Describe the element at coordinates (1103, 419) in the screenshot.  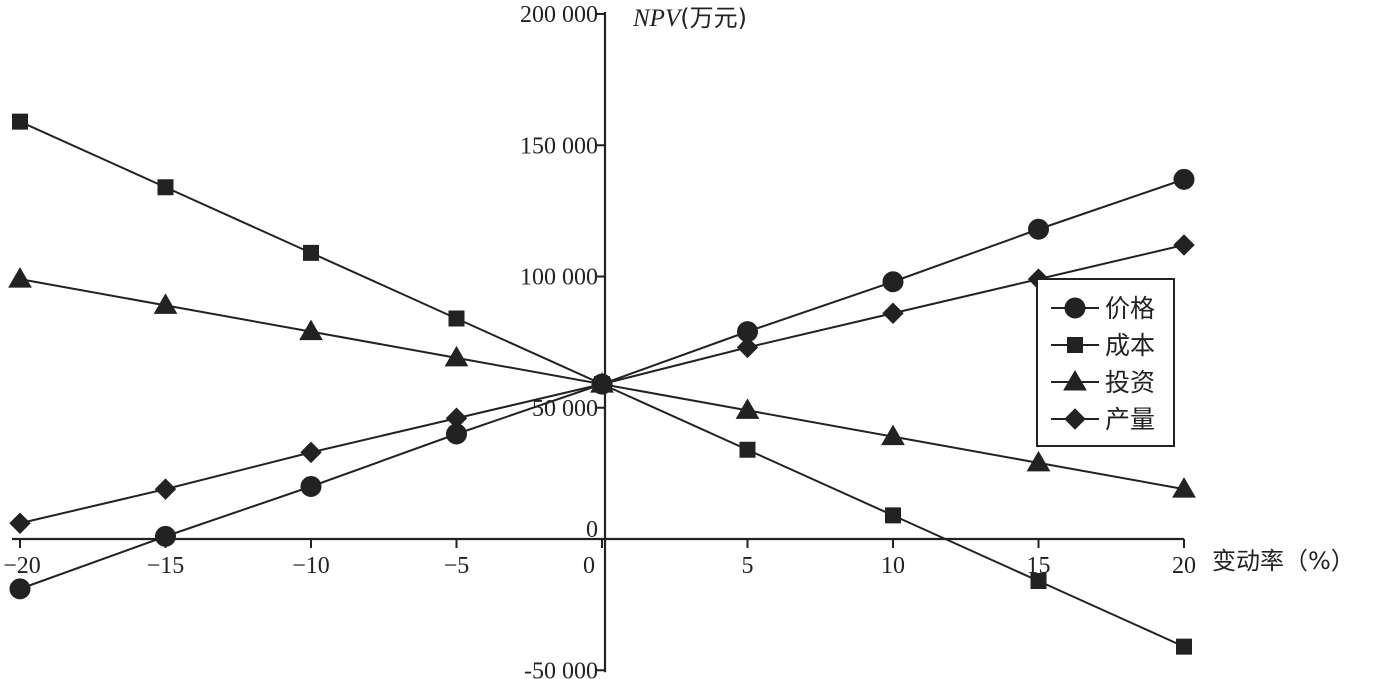
I see `legend-item-diamond: 产量` at that location.